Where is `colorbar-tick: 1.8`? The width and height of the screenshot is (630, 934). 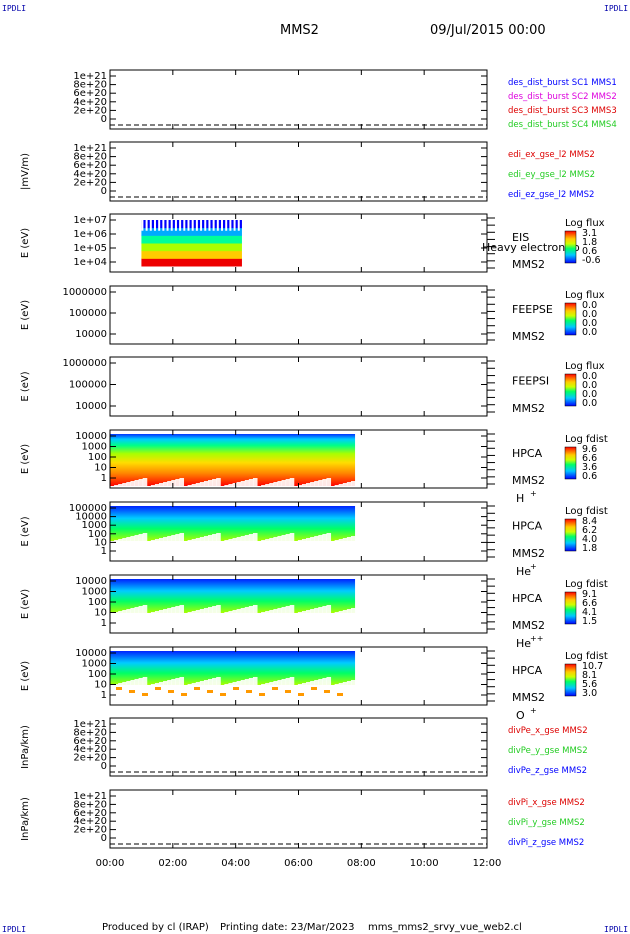
colorbar-tick: 1.8 is located at coordinates (589, 242).